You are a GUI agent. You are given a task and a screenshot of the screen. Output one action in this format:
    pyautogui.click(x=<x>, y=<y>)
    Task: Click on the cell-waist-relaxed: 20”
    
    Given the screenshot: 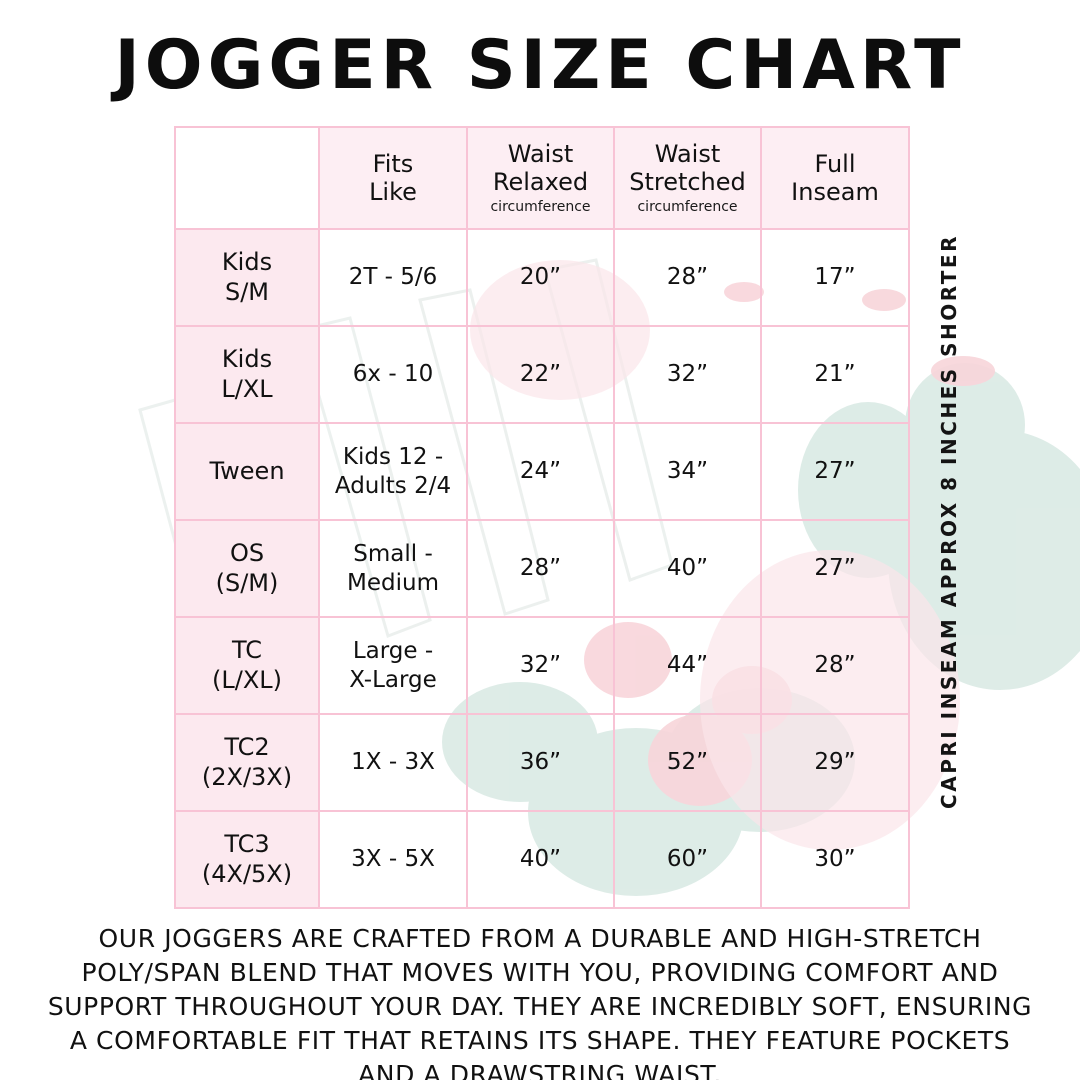 What is the action you would take?
    pyautogui.click(x=540, y=277)
    